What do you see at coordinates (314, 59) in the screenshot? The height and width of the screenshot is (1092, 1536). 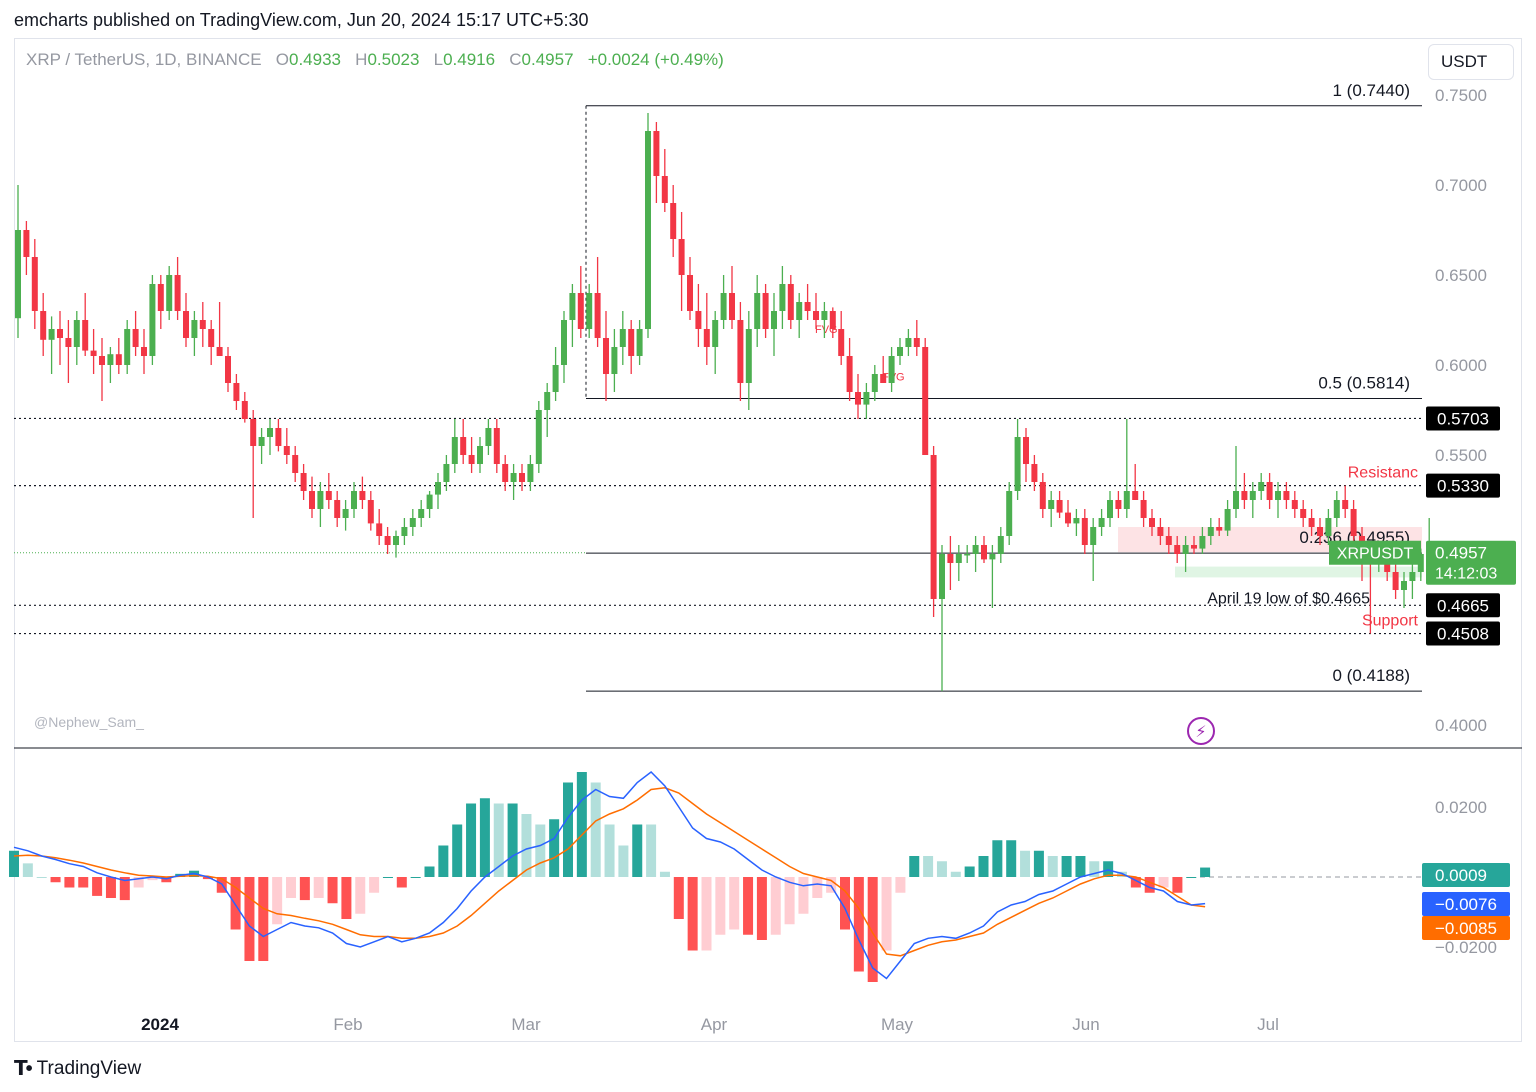 I see `open-value: 0.4933` at bounding box center [314, 59].